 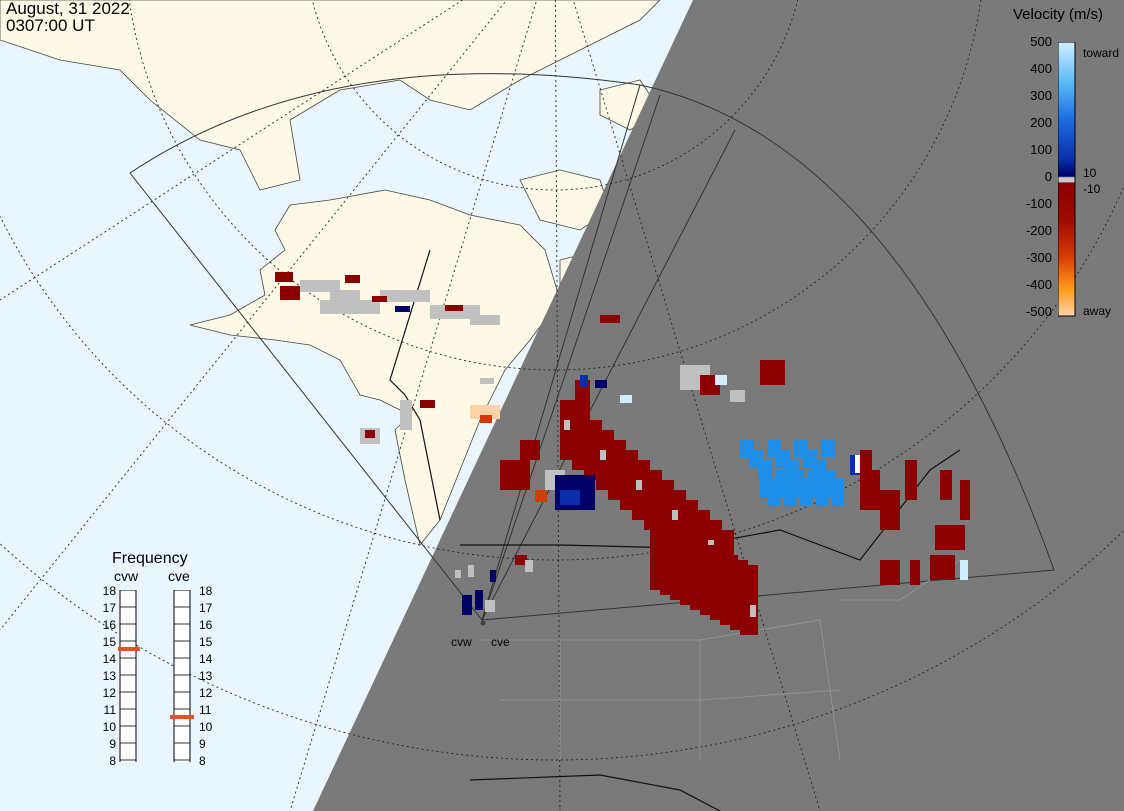 What do you see at coordinates (156, 676) in the screenshot?
I see `frequency-ladders` at bounding box center [156, 676].